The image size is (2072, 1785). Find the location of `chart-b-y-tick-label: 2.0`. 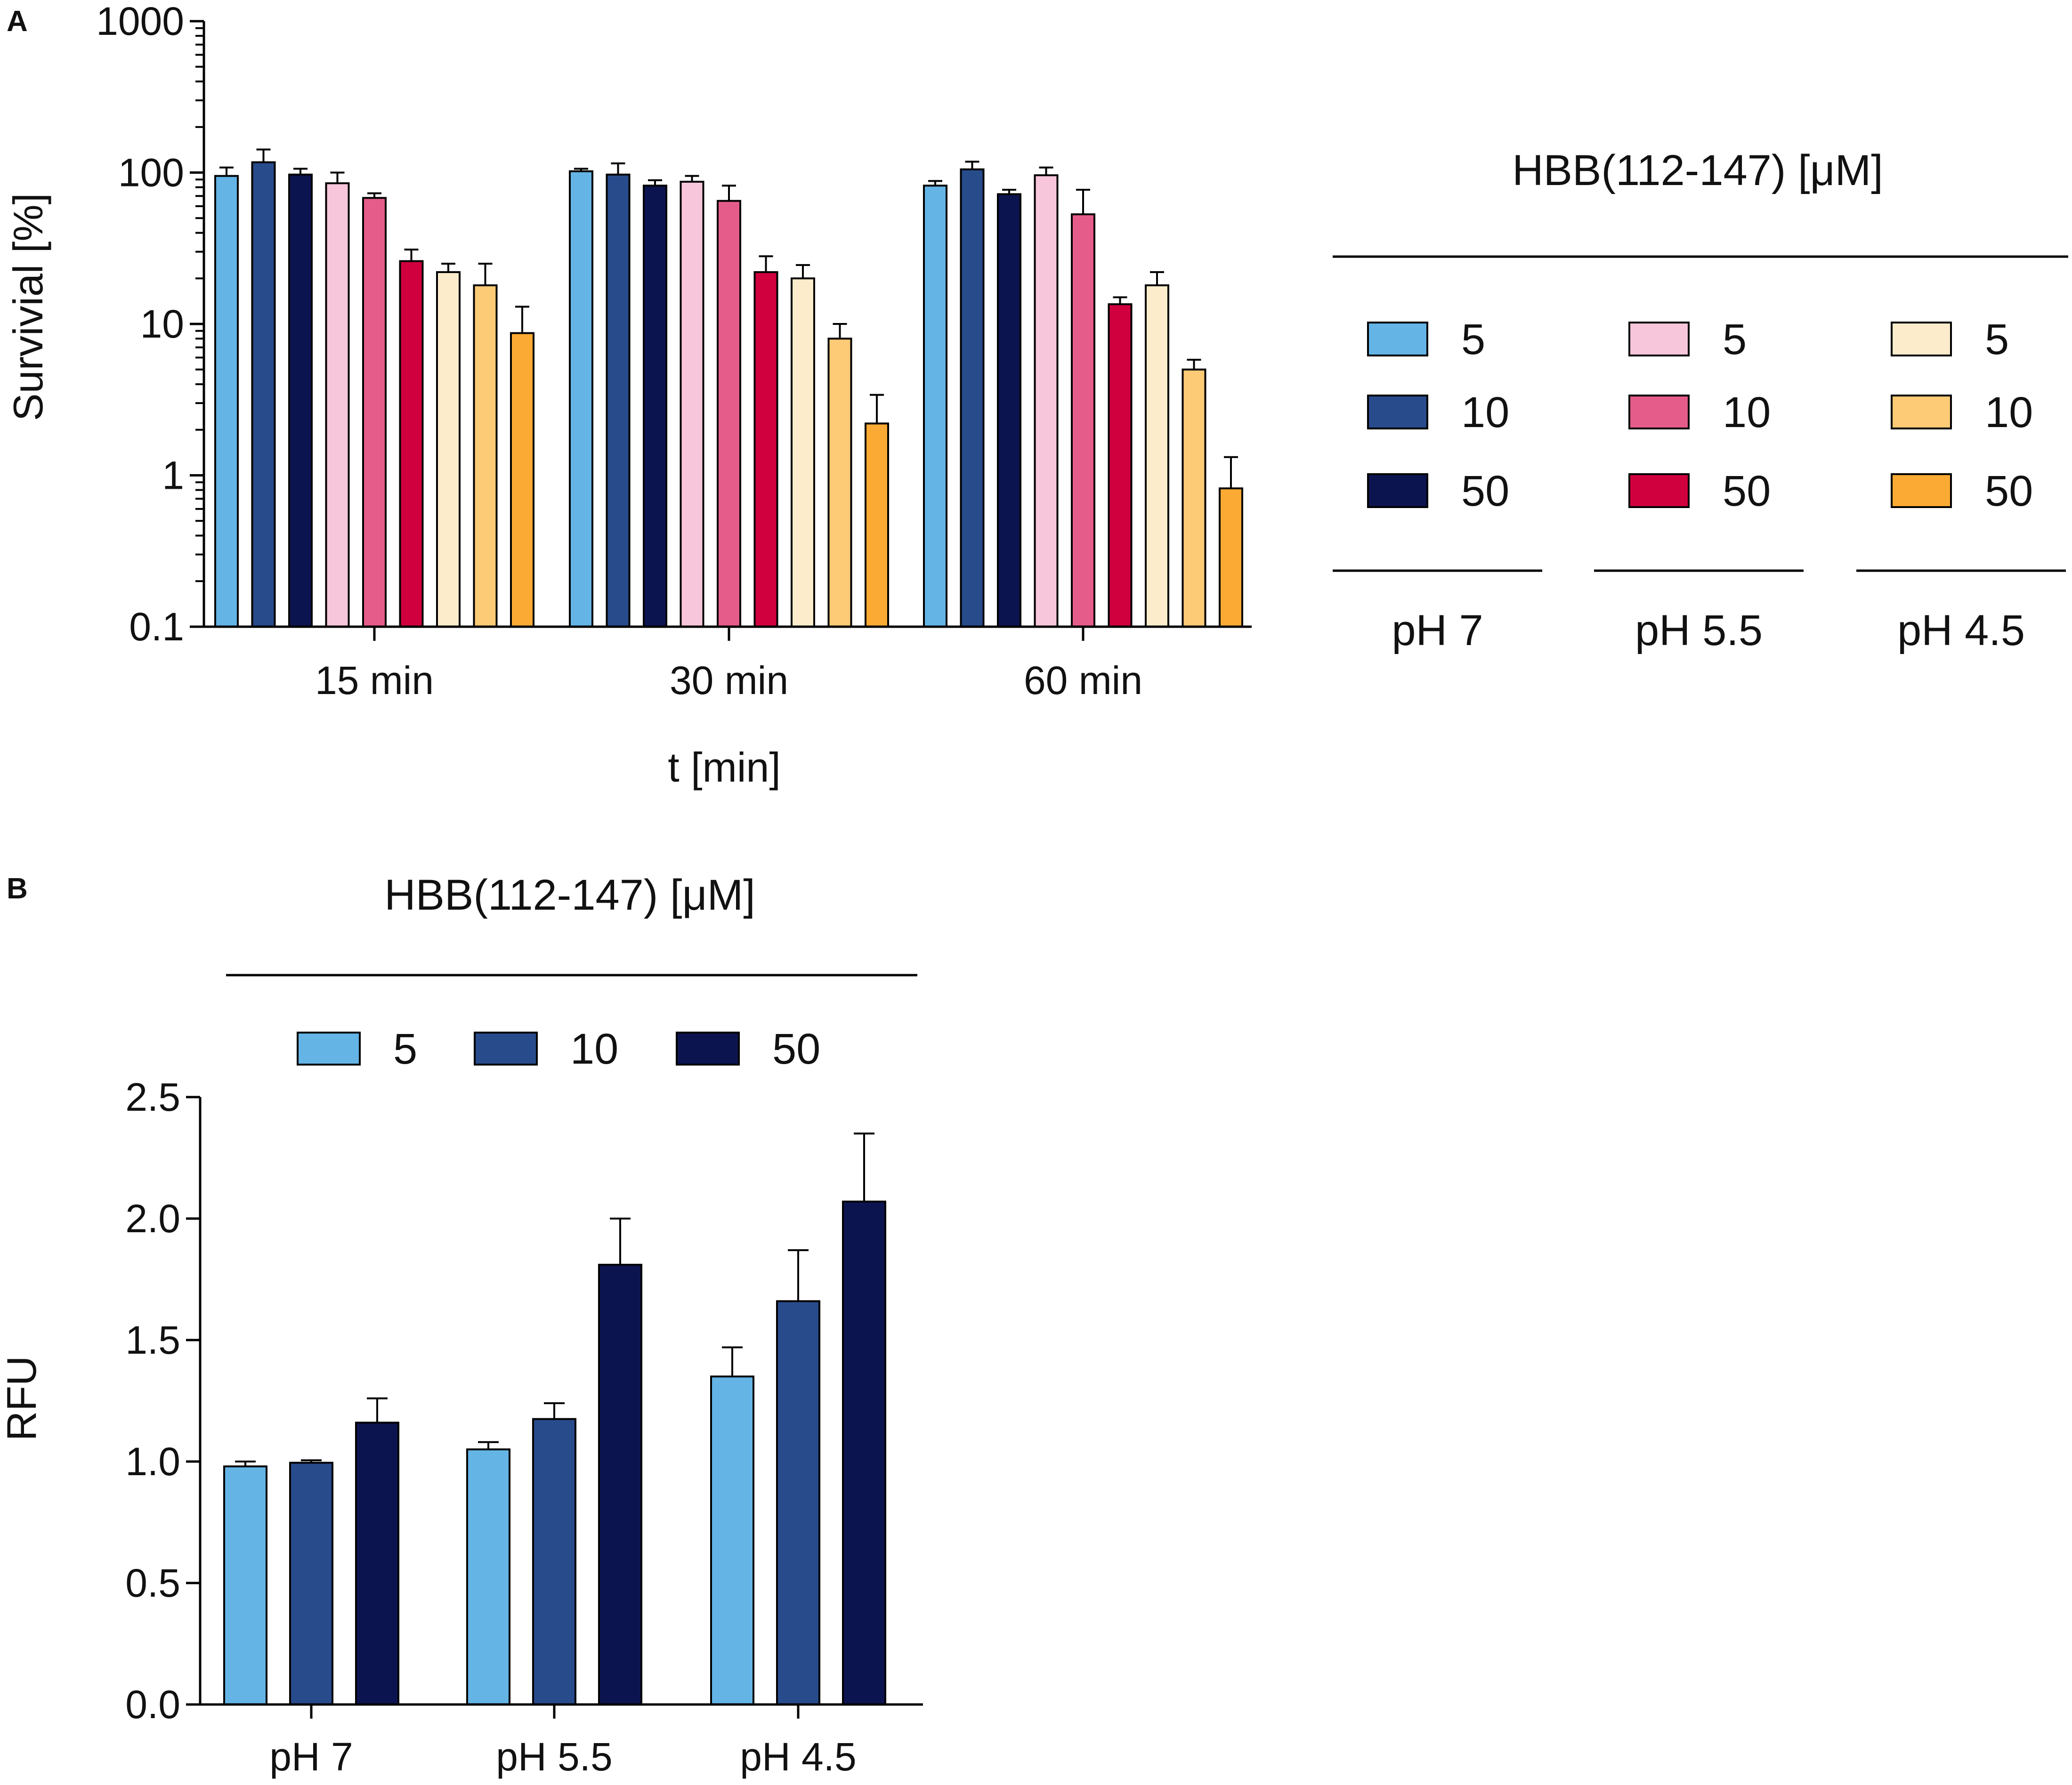

chart-b-y-tick-label: 2.0 is located at coordinates (152, 1219).